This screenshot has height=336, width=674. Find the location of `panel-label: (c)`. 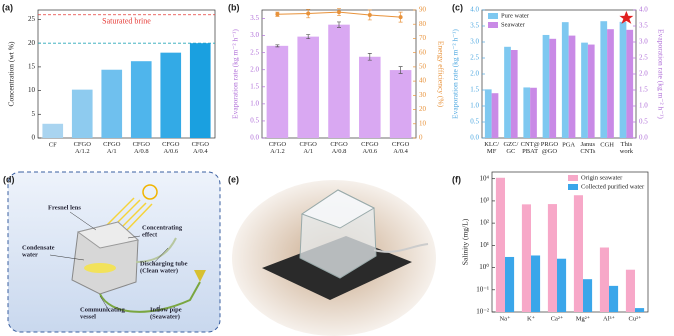

panel-label: (c) is located at coordinates (457, 7).